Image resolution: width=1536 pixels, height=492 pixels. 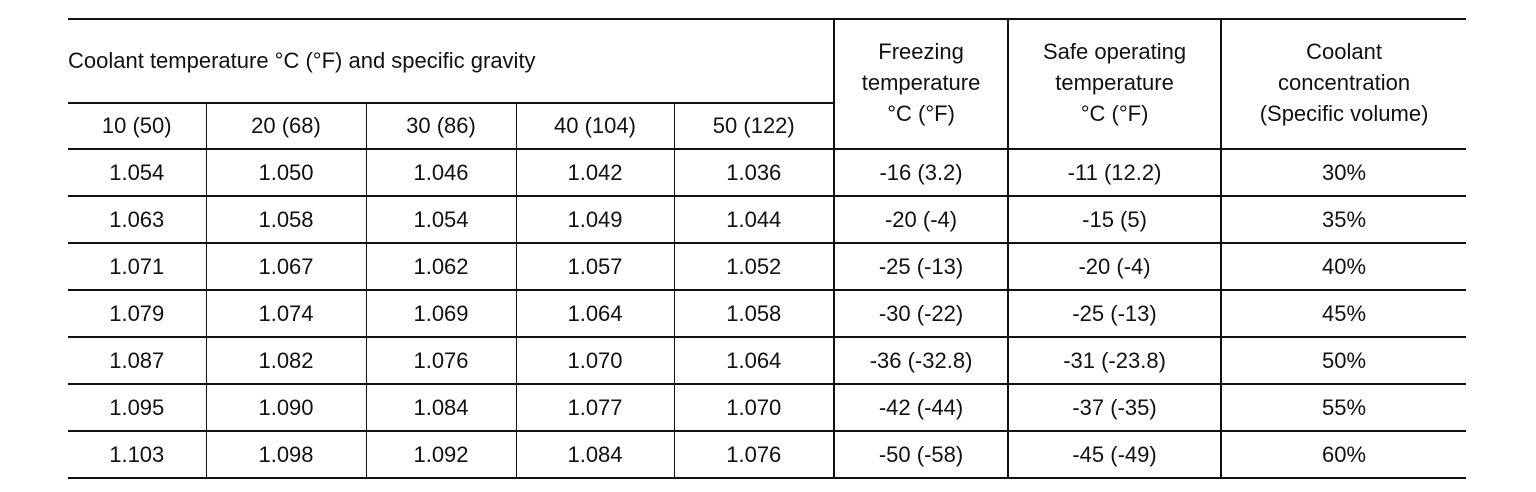 What do you see at coordinates (137, 361) in the screenshot?
I see `table-cell: 1.087` at bounding box center [137, 361].